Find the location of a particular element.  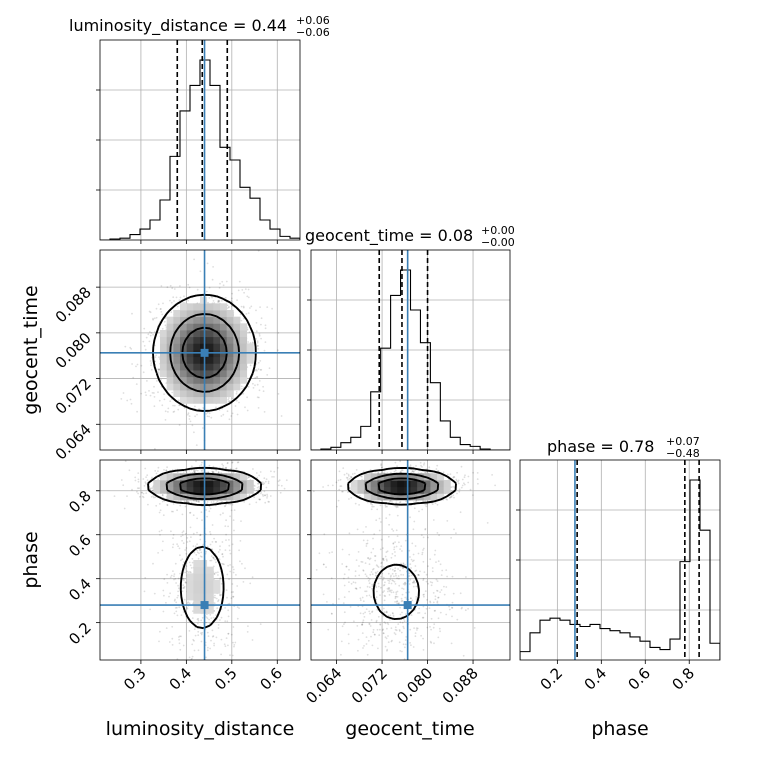

contour-level is located at coordinates (204, 486).